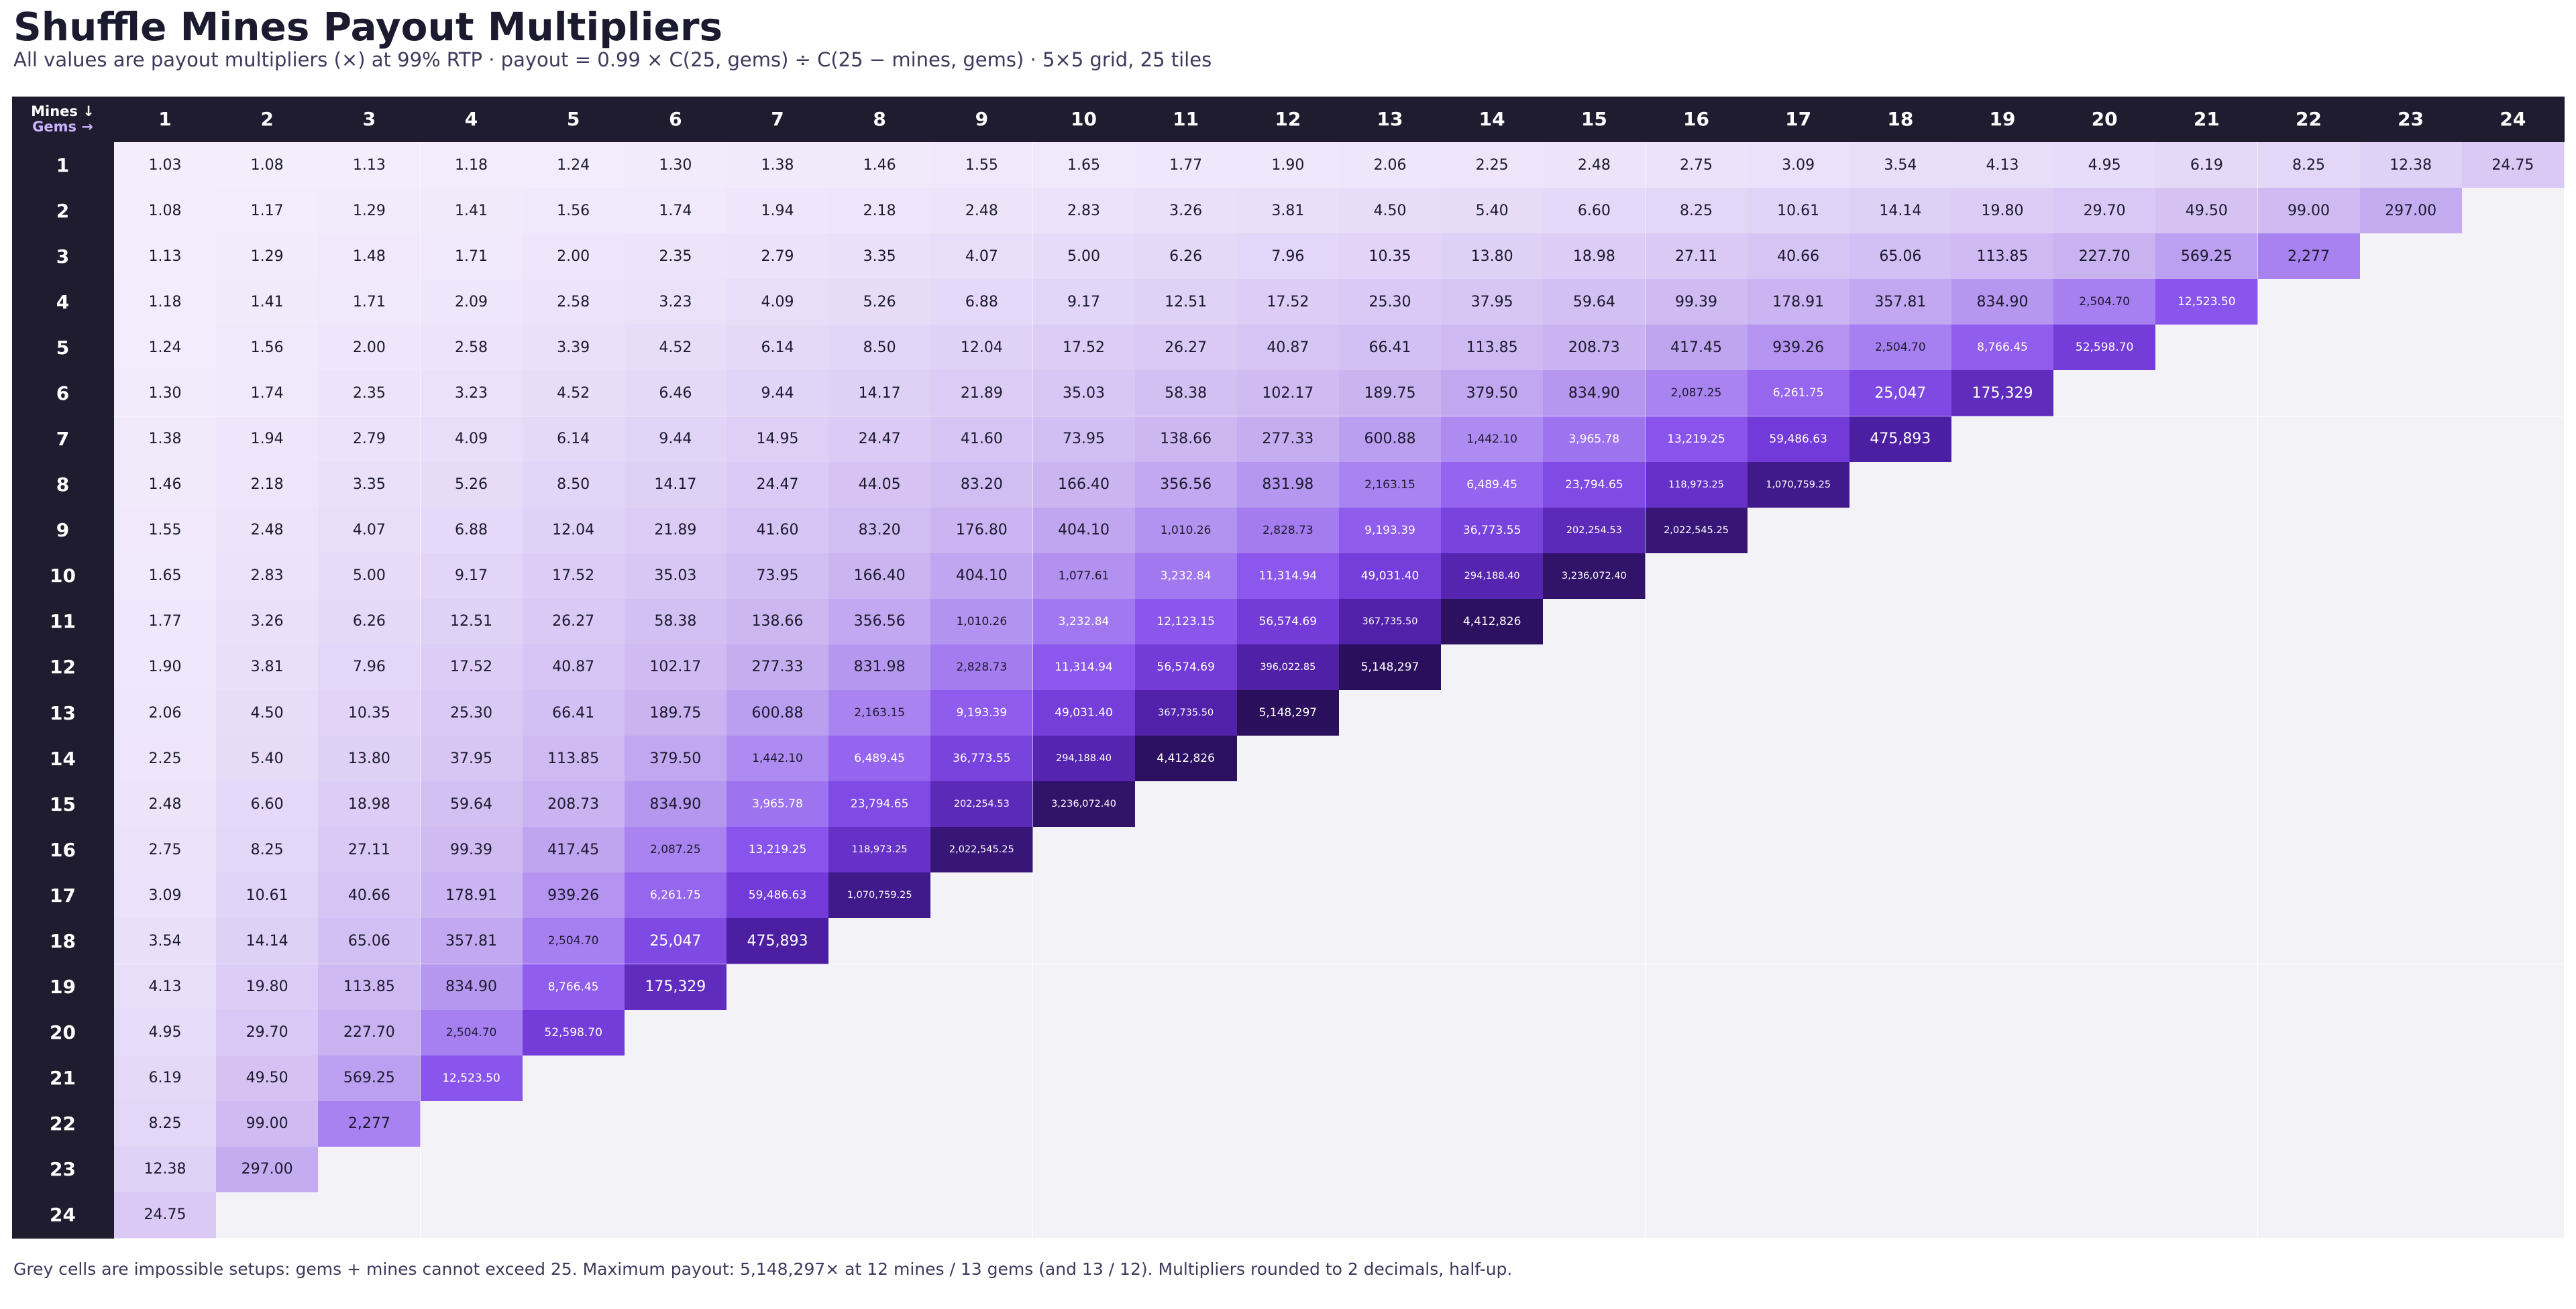 This screenshot has height=1309, width=2576. Describe the element at coordinates (2002, 394) in the screenshot. I see `heatmap-cell: 175,329` at that location.